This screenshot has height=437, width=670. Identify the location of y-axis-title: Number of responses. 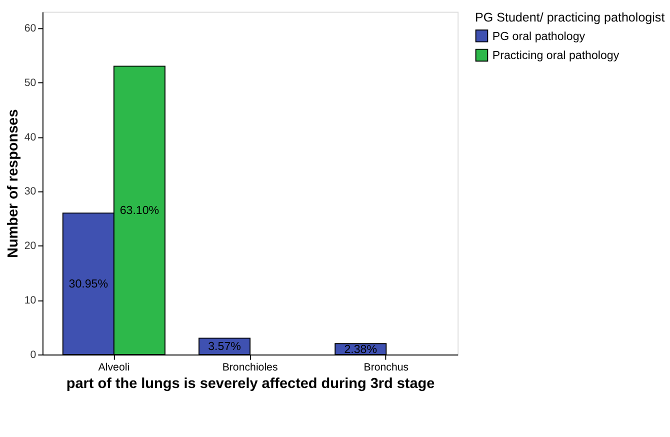
(14, 183).